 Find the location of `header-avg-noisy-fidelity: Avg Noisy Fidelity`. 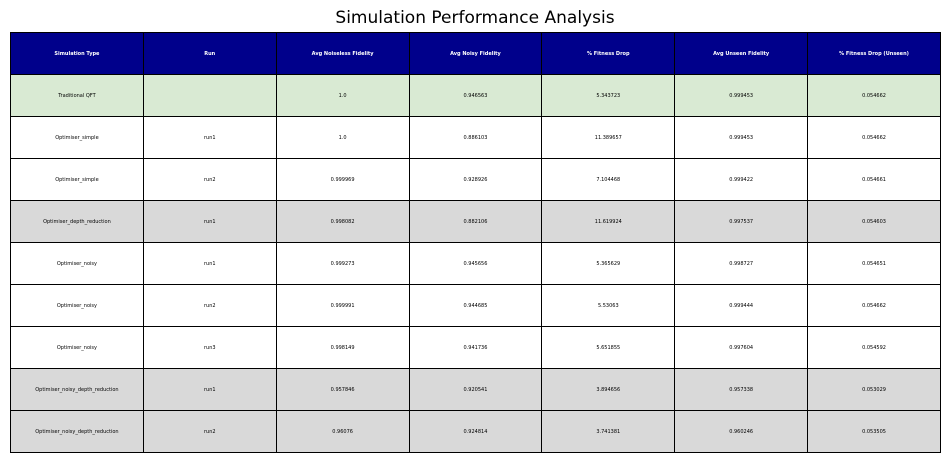

header-avg-noisy-fidelity: Avg Noisy Fidelity is located at coordinates (475, 53).